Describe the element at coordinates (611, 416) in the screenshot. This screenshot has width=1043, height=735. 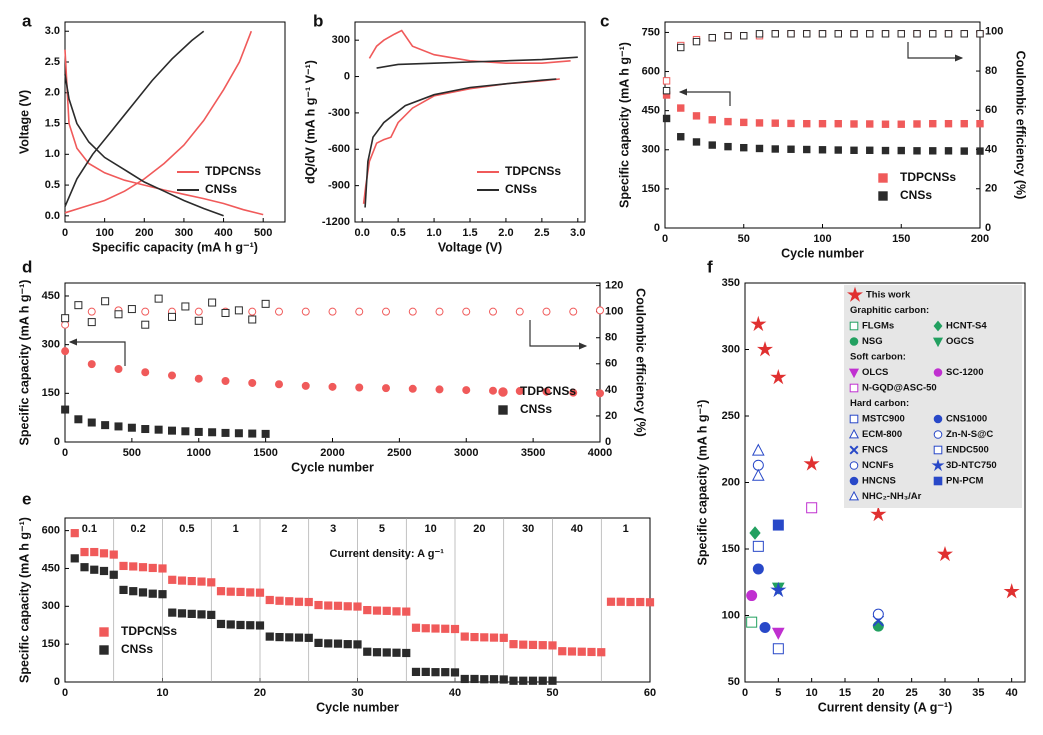
I see `y2-tick-label: 20` at that location.